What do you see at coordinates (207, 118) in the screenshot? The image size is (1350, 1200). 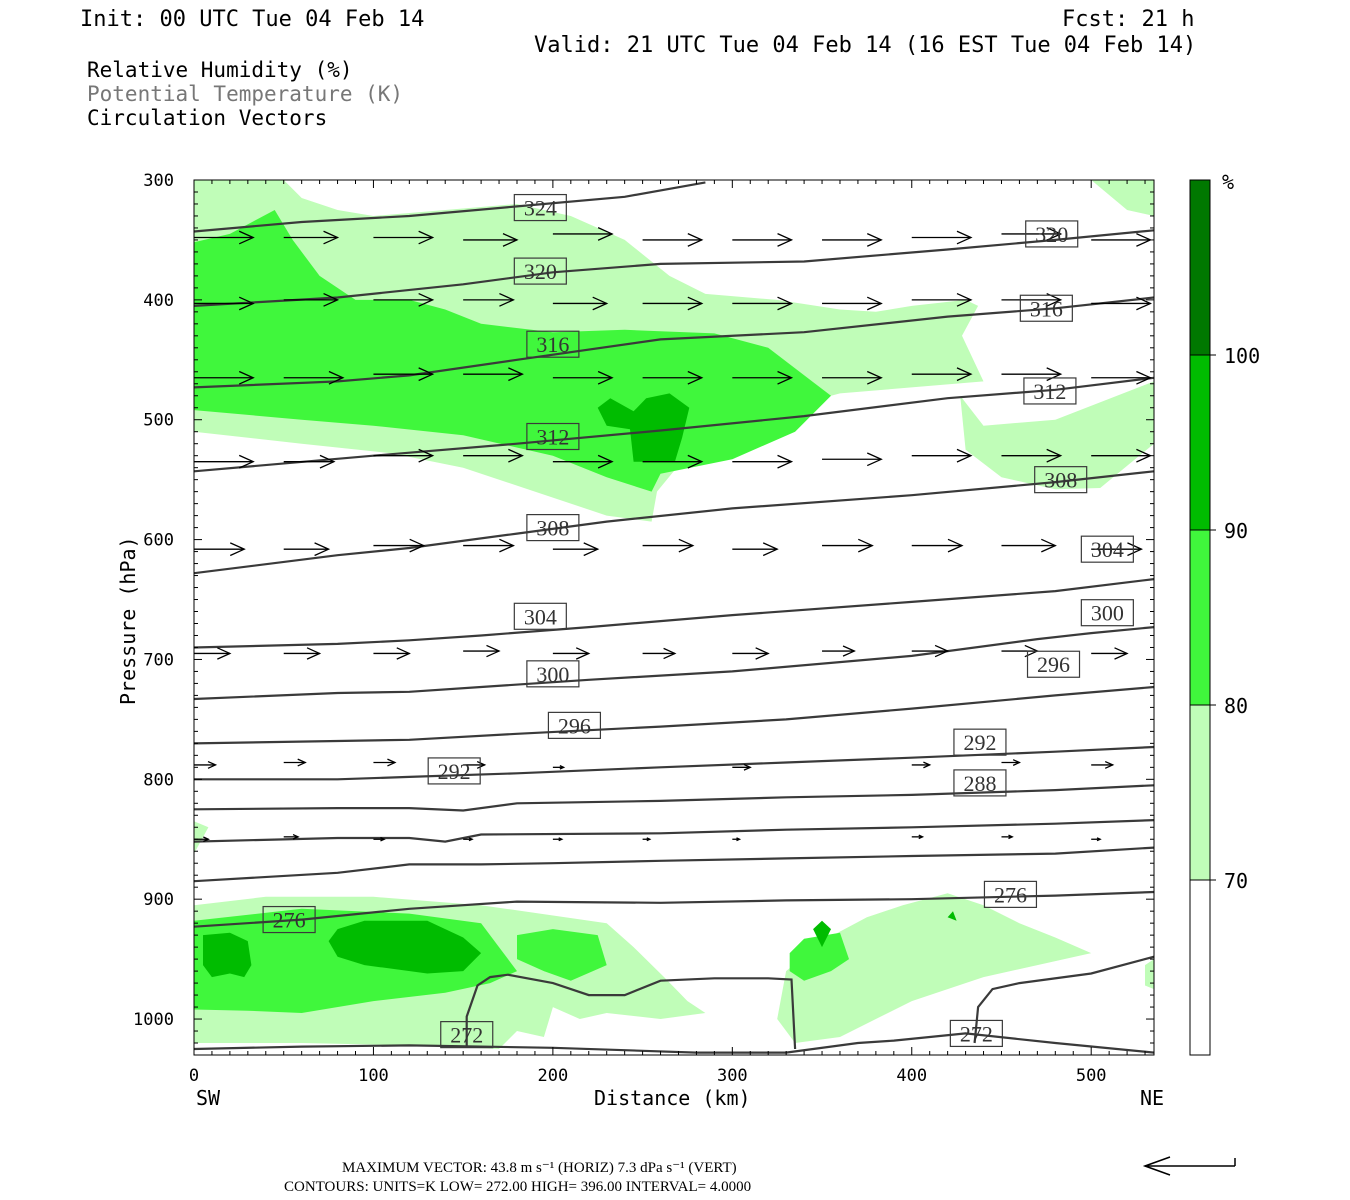 I see `field-title-vectors: Circulation Vectors` at bounding box center [207, 118].